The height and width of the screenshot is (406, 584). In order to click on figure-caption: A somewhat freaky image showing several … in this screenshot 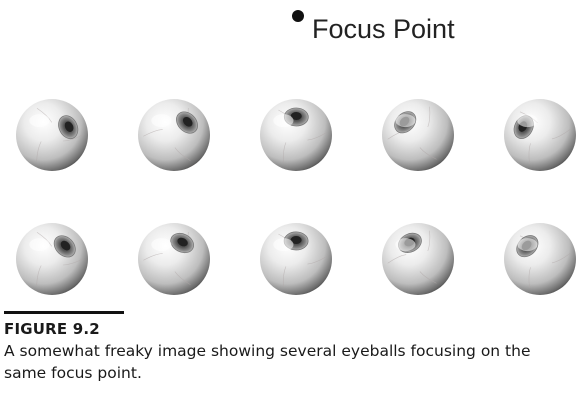, I will do `click(267, 362)`.